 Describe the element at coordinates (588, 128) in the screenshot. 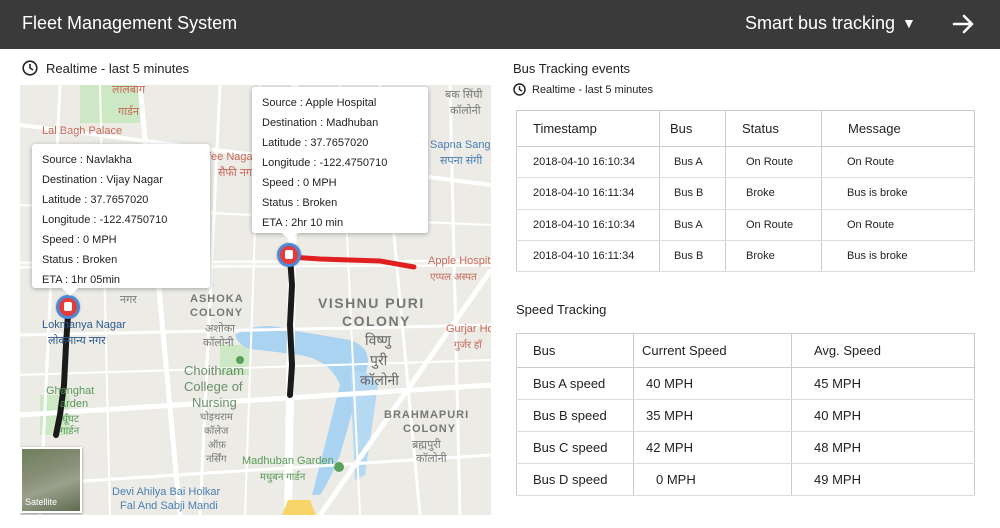

I see `column-header: Timestamp` at that location.